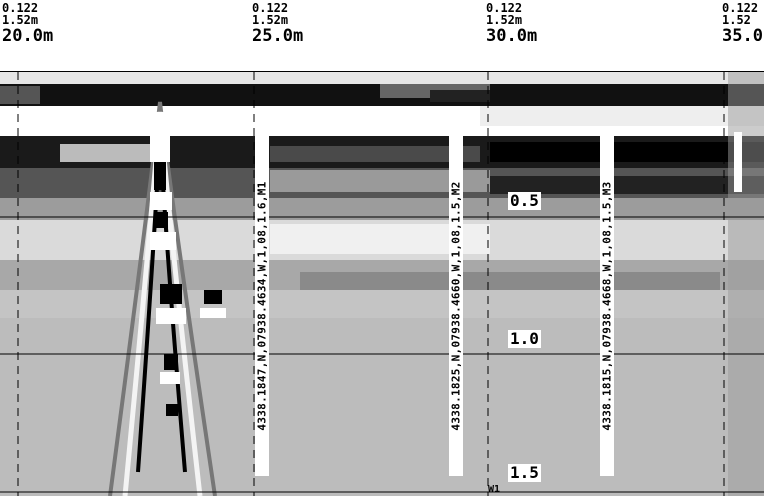  What do you see at coordinates (28, 36) in the screenshot?
I see `marker-distance: 20.0m` at bounding box center [28, 36].